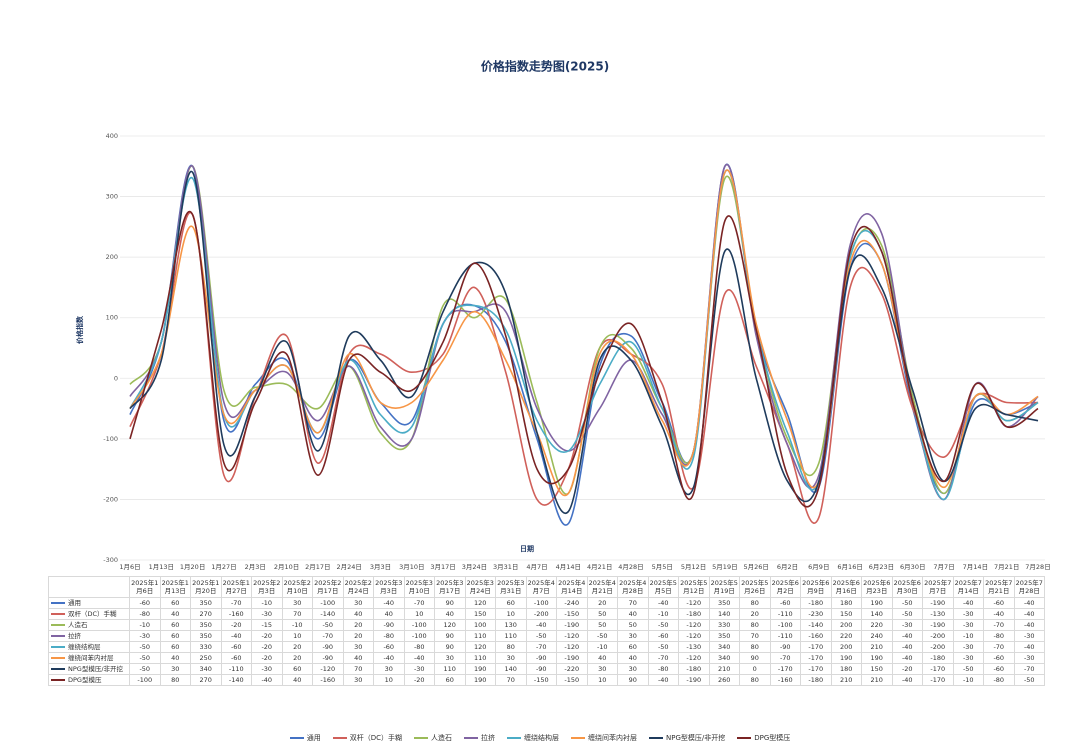 This screenshot has height=751, width=1080. I want to click on table-cell: 270, so click(206, 680).